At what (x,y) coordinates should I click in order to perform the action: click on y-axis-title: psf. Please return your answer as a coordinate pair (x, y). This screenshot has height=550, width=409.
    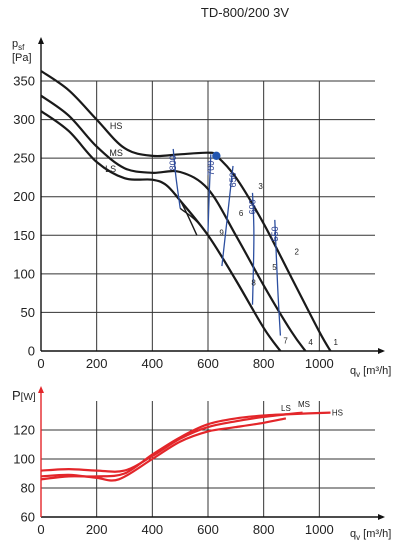
    Looking at the image, I should click on (18, 45).